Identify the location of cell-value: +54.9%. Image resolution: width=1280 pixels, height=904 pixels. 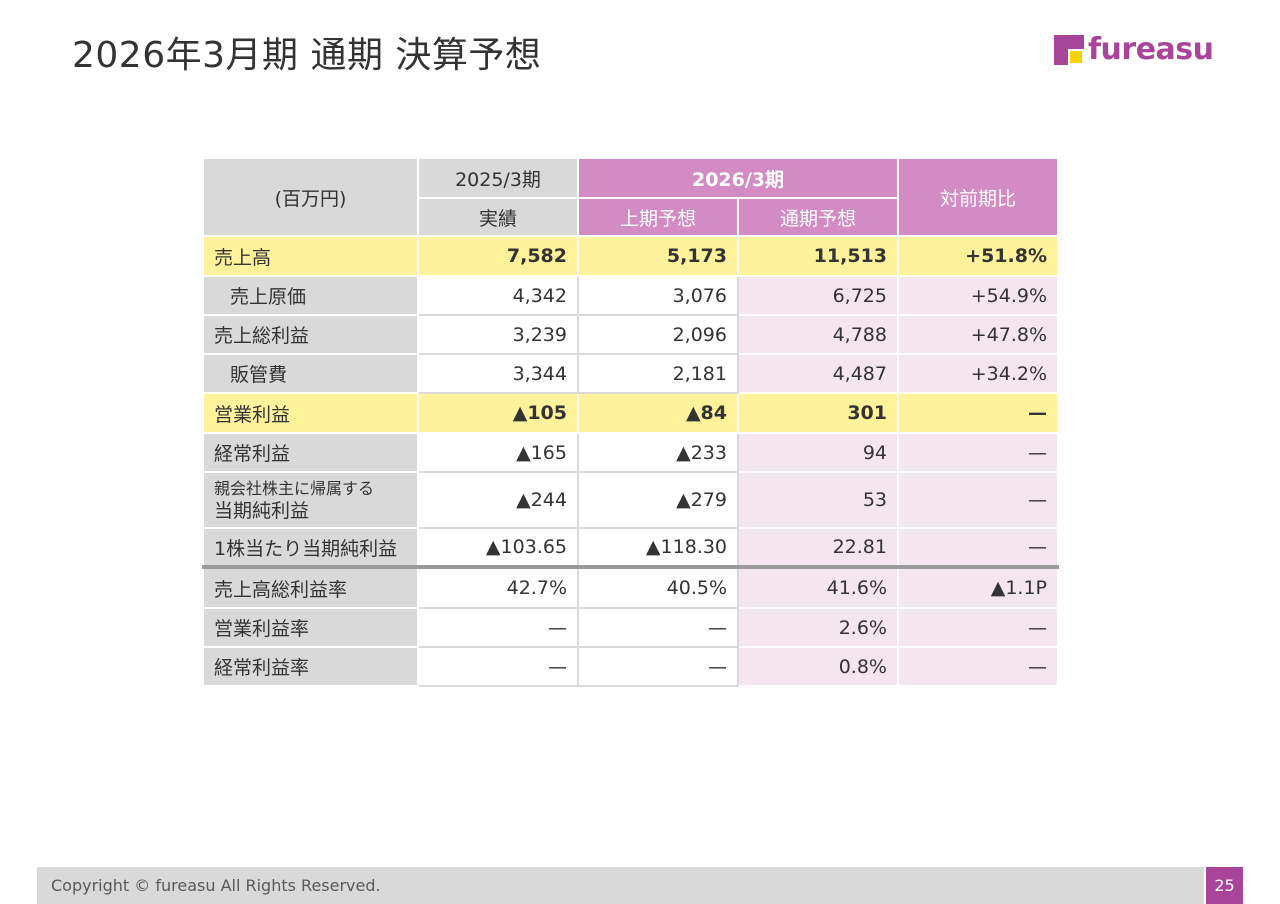
(978, 295).